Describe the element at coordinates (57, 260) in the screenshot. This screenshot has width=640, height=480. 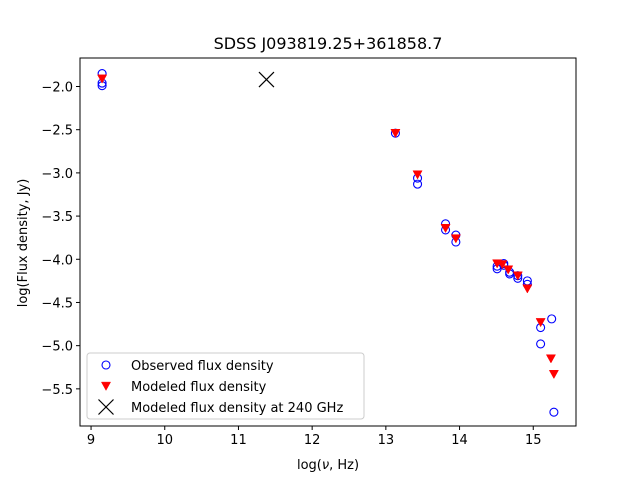
I see `y-tick-label: −4.0` at that location.